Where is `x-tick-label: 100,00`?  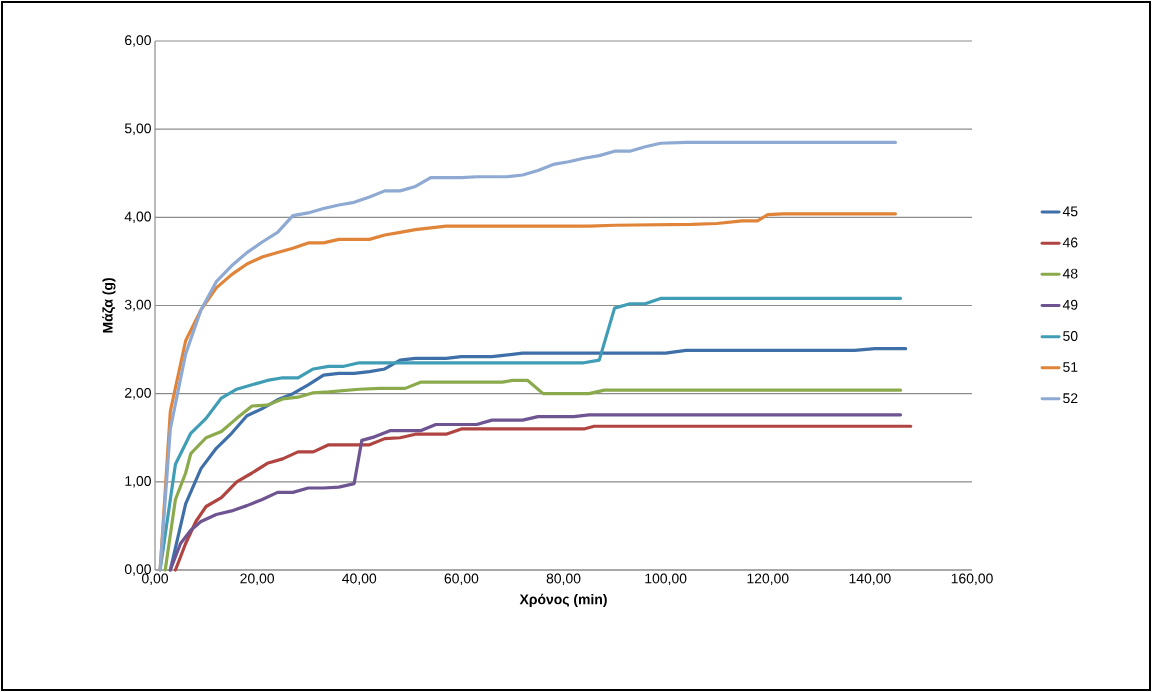 x-tick-label: 100,00 is located at coordinates (666, 579).